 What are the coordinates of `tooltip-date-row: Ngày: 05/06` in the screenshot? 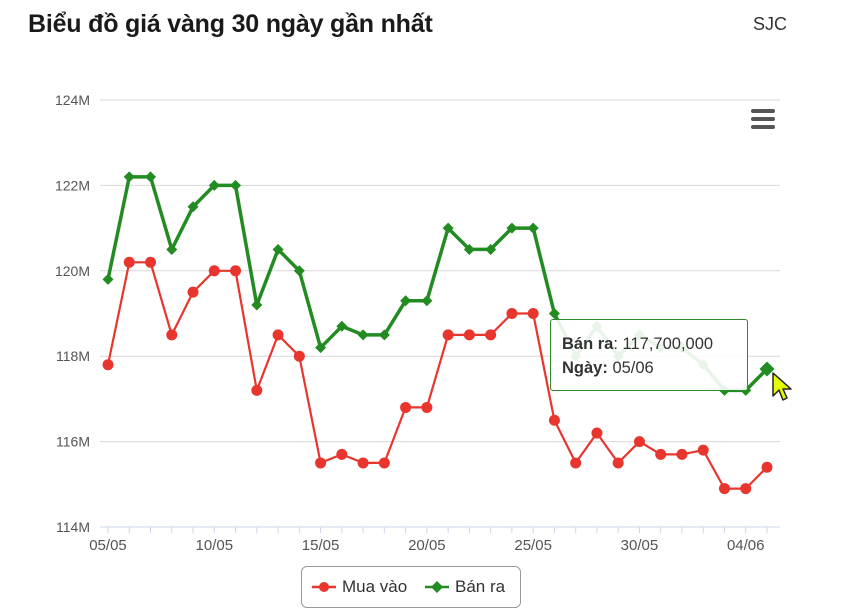 It's located at (654, 368).